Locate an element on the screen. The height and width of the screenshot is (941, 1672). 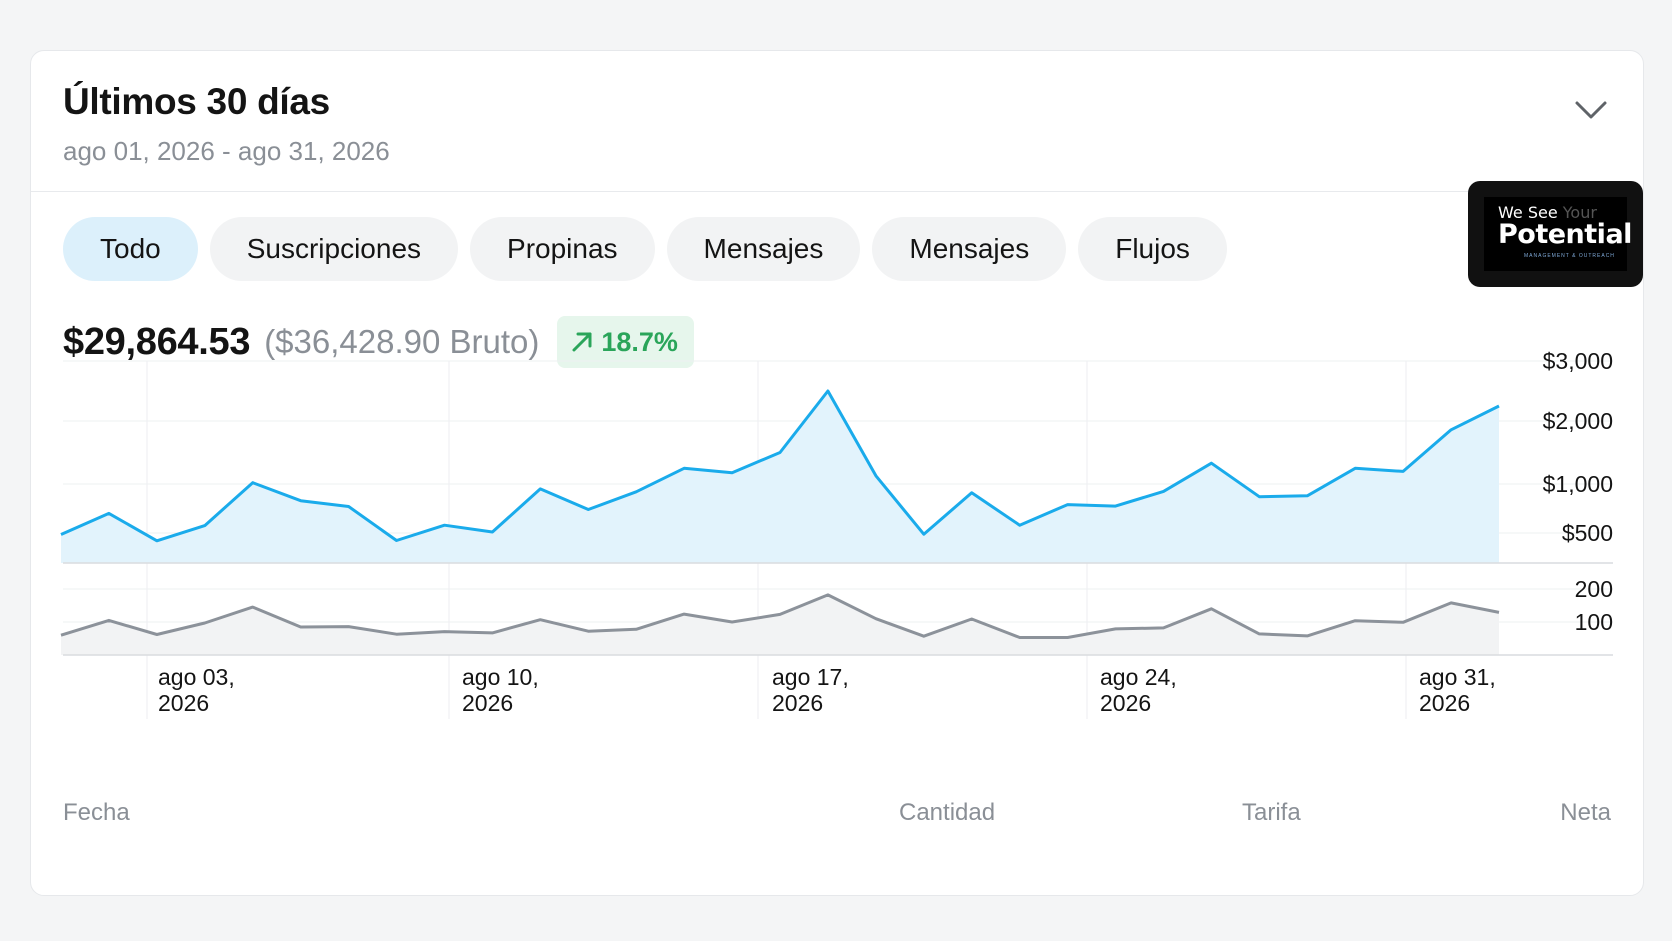
y-tick-main: $2,000 is located at coordinates (1578, 421).